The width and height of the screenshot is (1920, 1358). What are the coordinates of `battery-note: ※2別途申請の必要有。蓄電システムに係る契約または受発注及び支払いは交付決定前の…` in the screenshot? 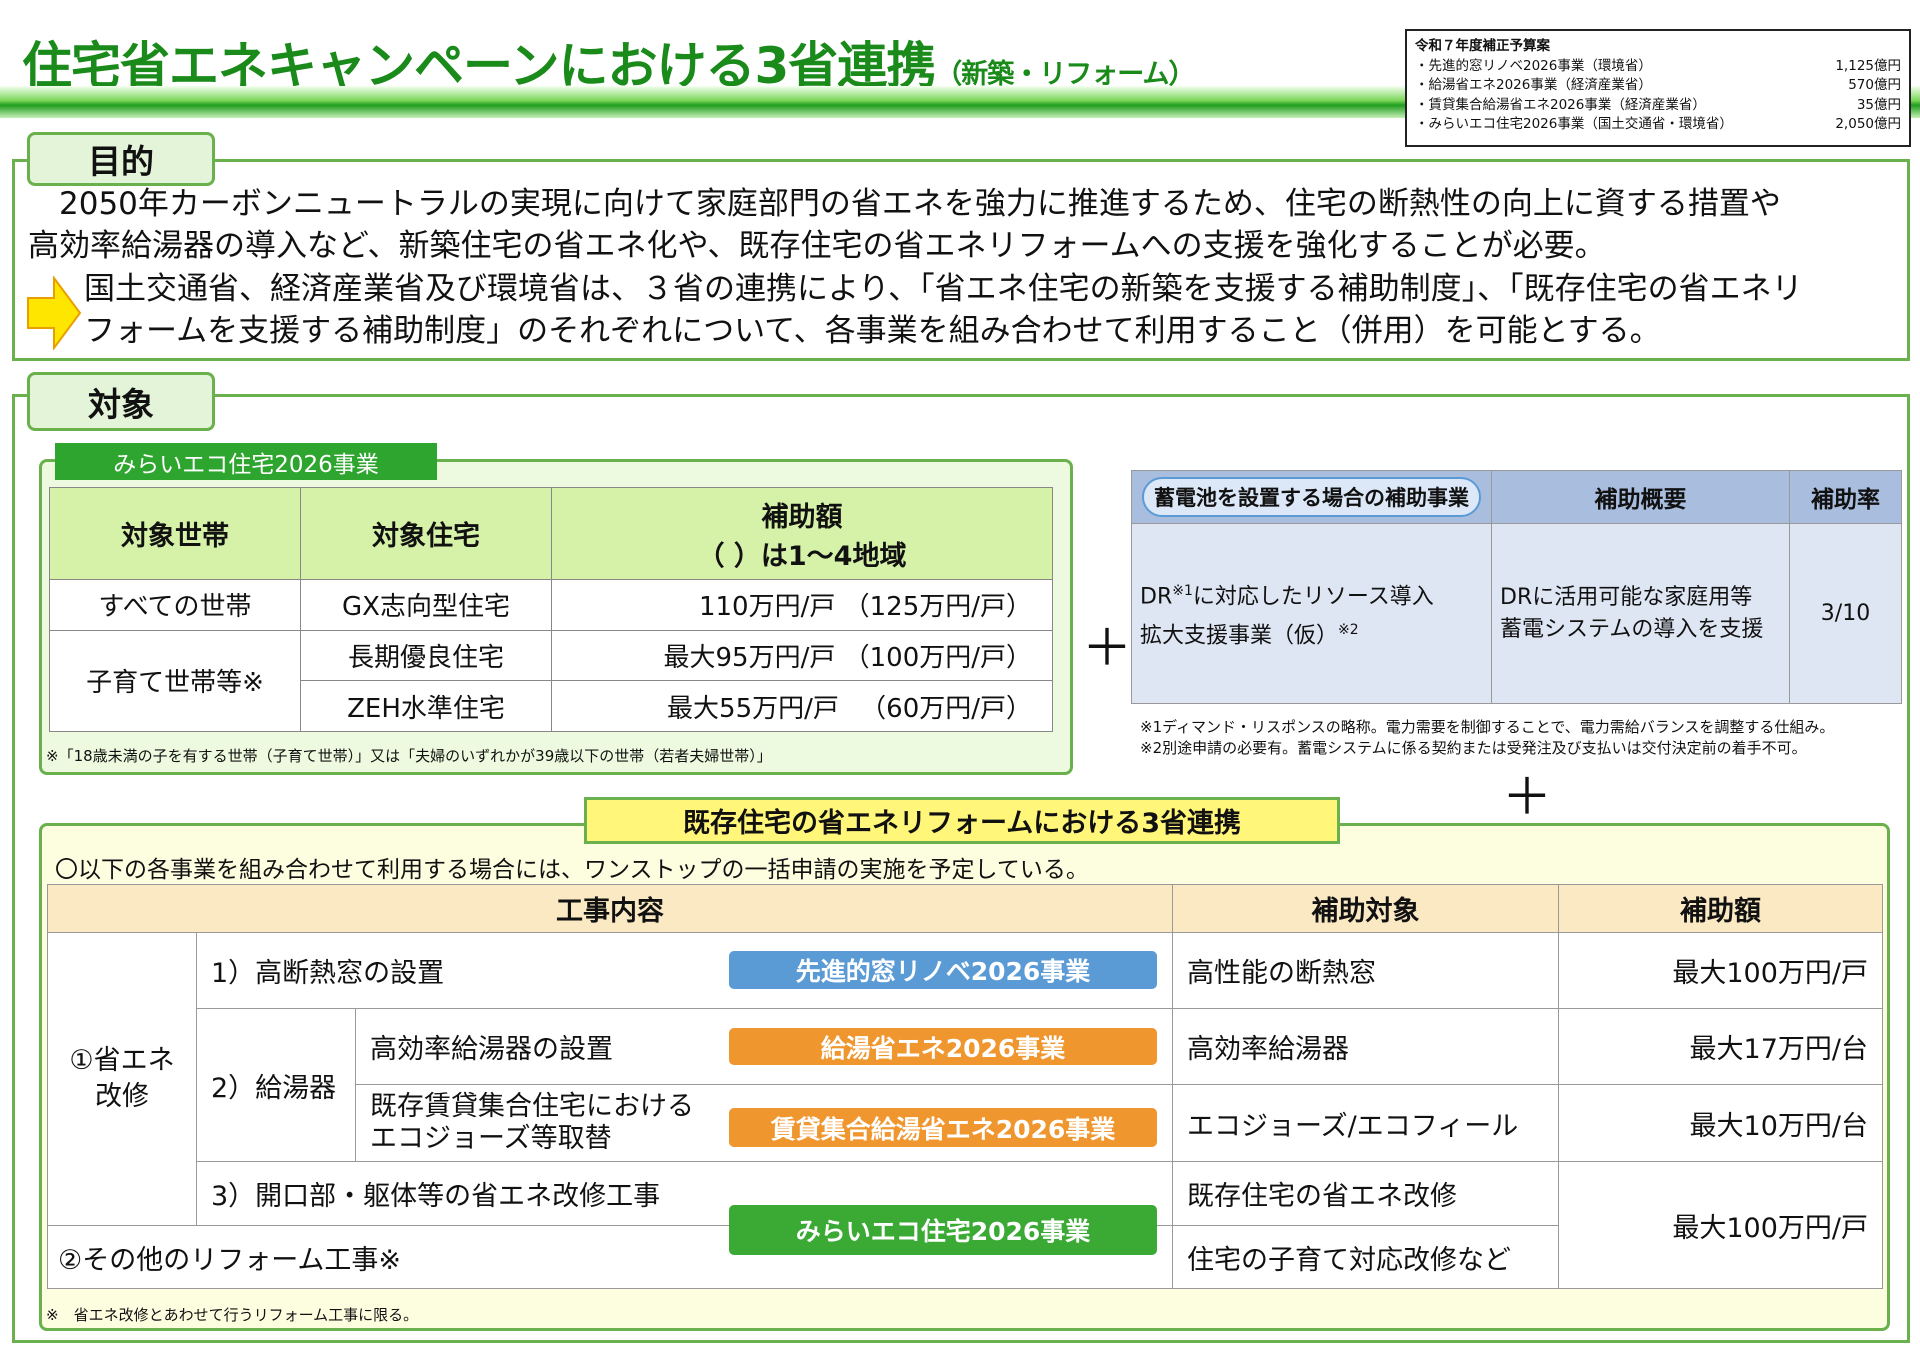 It's located at (1473, 748).